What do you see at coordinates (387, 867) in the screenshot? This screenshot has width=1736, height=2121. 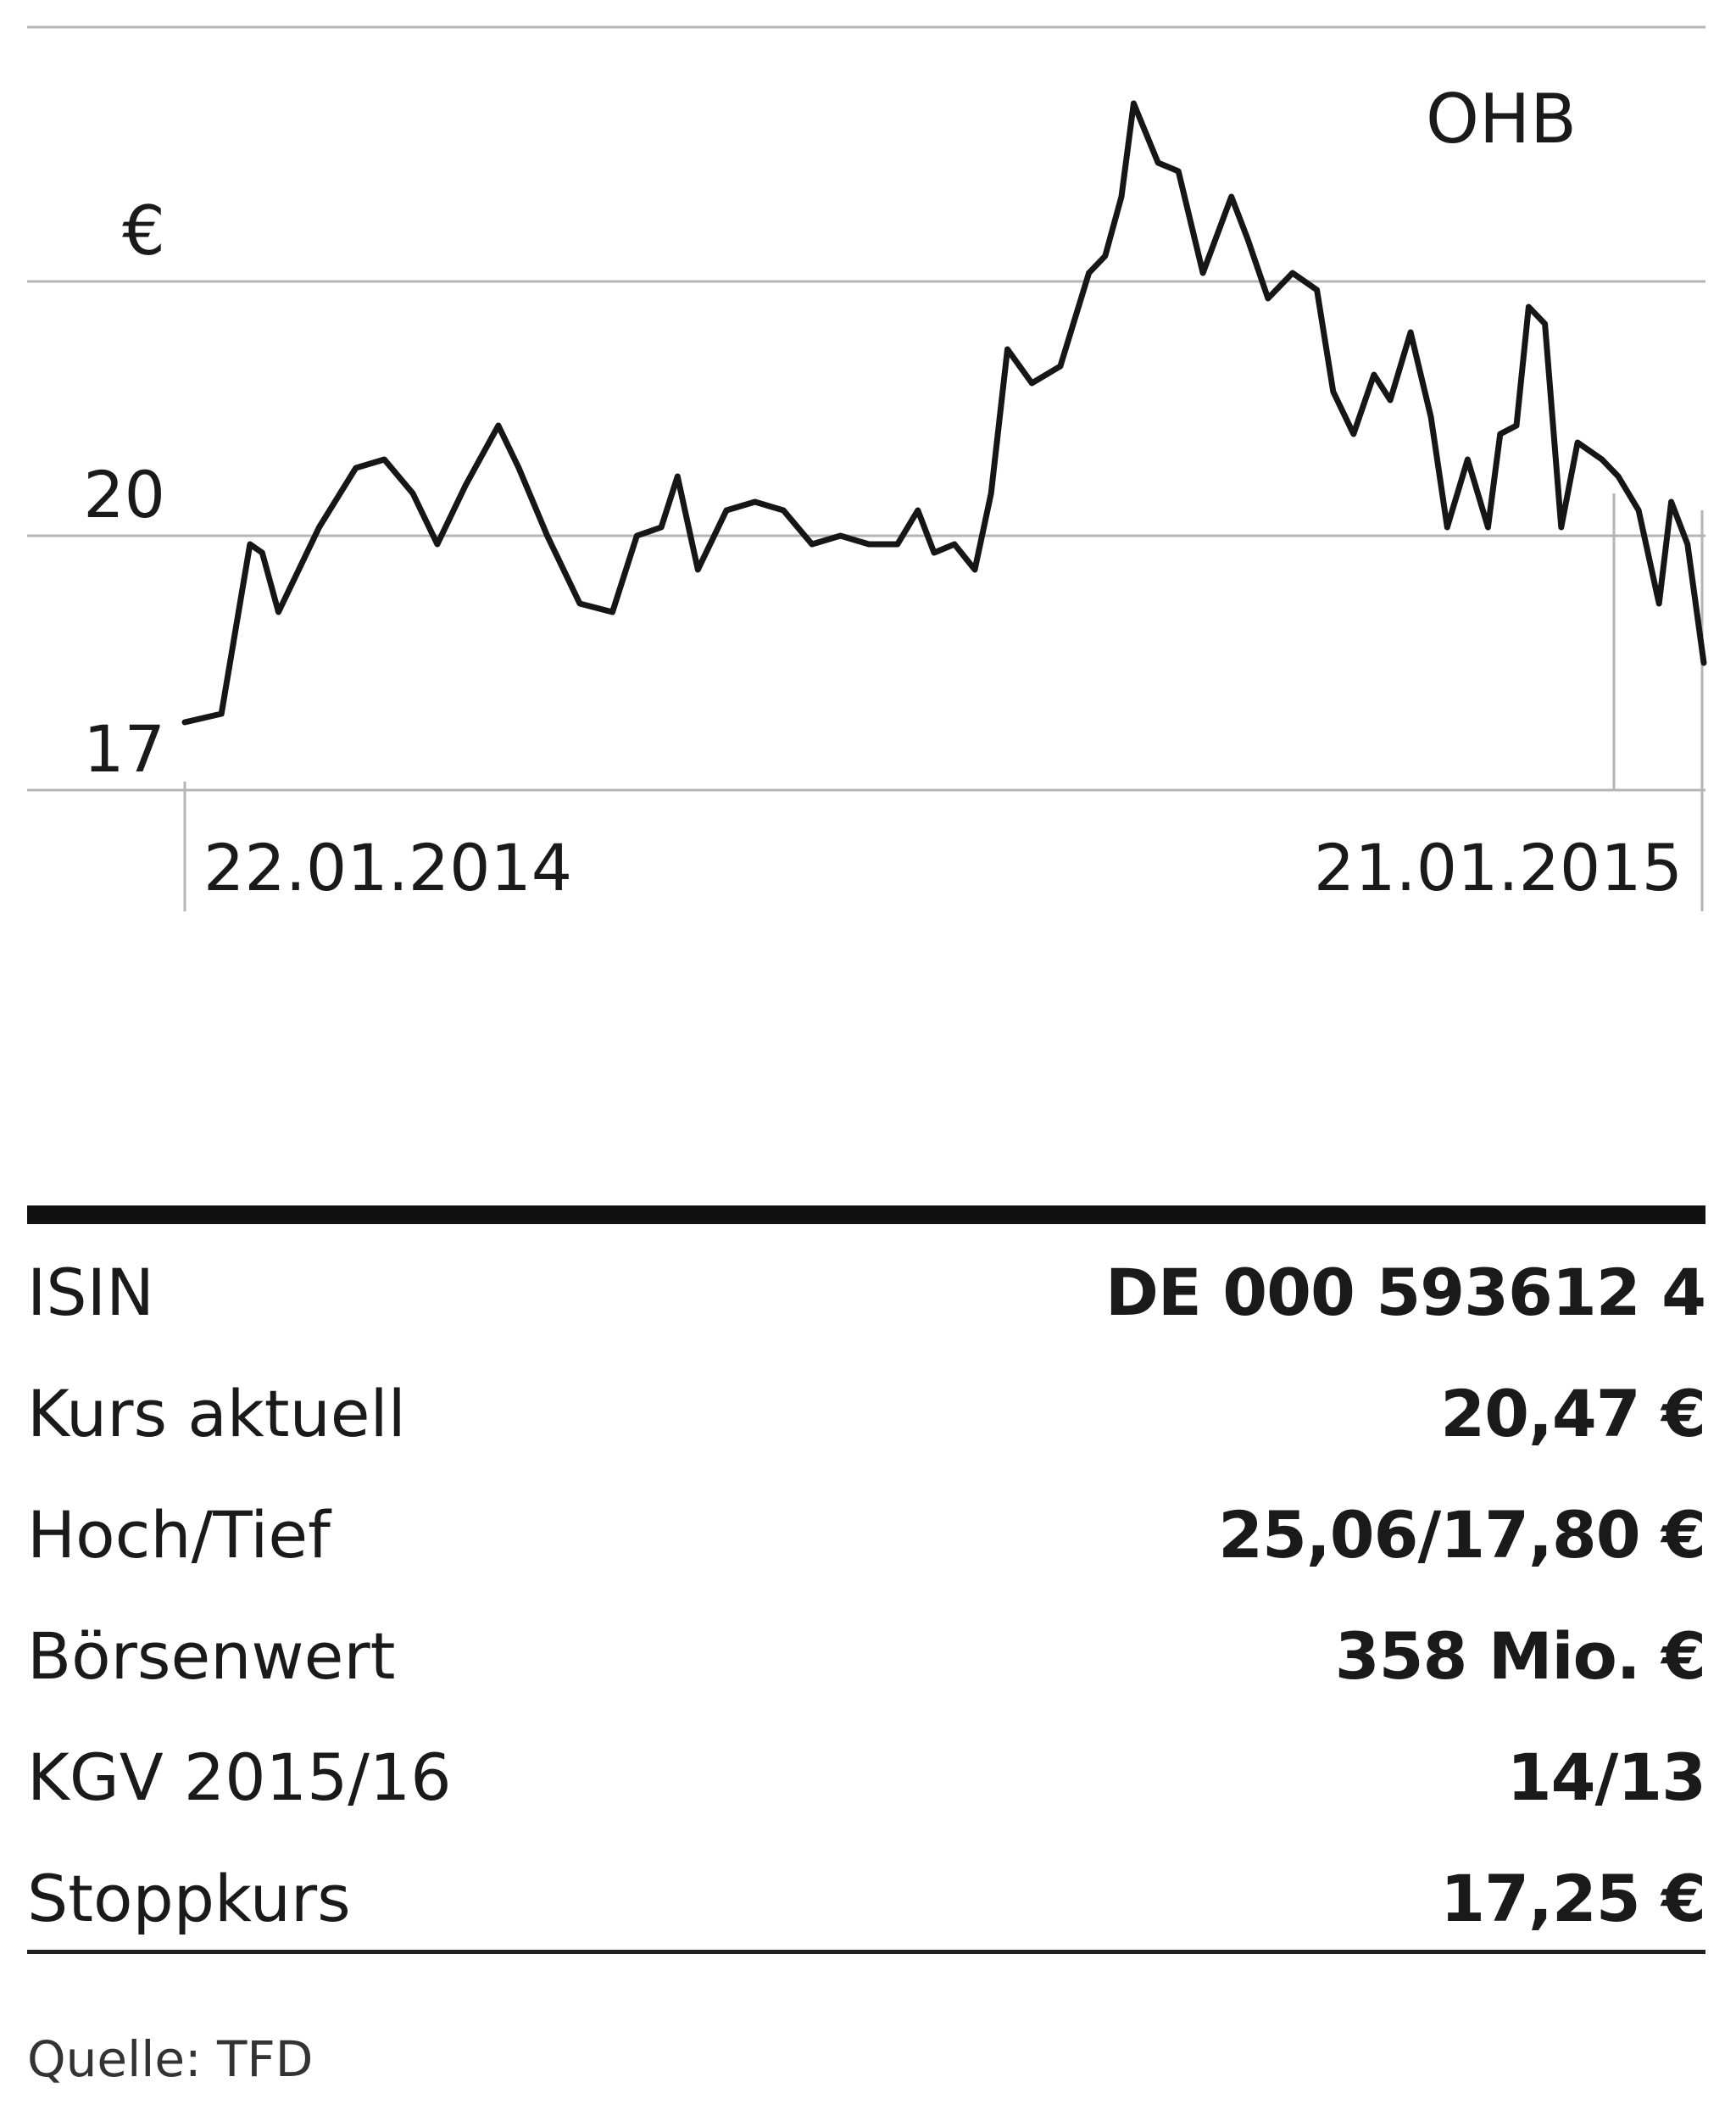 I see `x-tick-label: 22.01.2014` at bounding box center [387, 867].